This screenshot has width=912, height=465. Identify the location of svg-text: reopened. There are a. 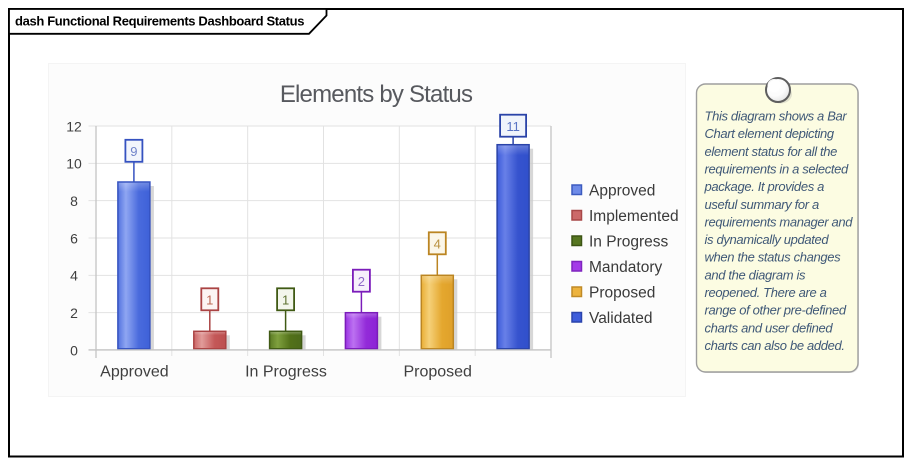
(766, 292).